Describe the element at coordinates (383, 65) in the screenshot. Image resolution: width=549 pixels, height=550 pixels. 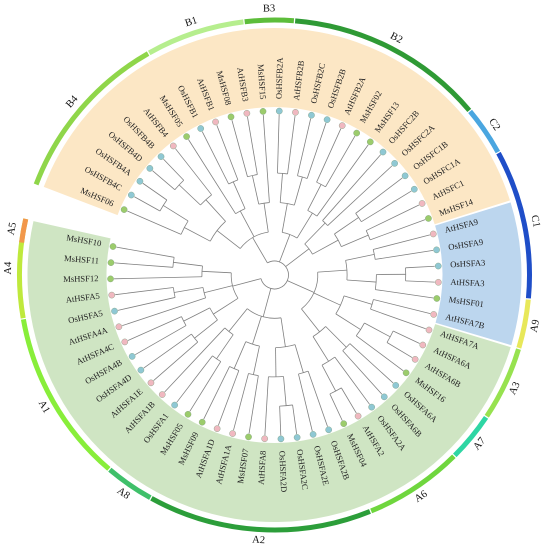
I see `group-arc-b2` at that location.